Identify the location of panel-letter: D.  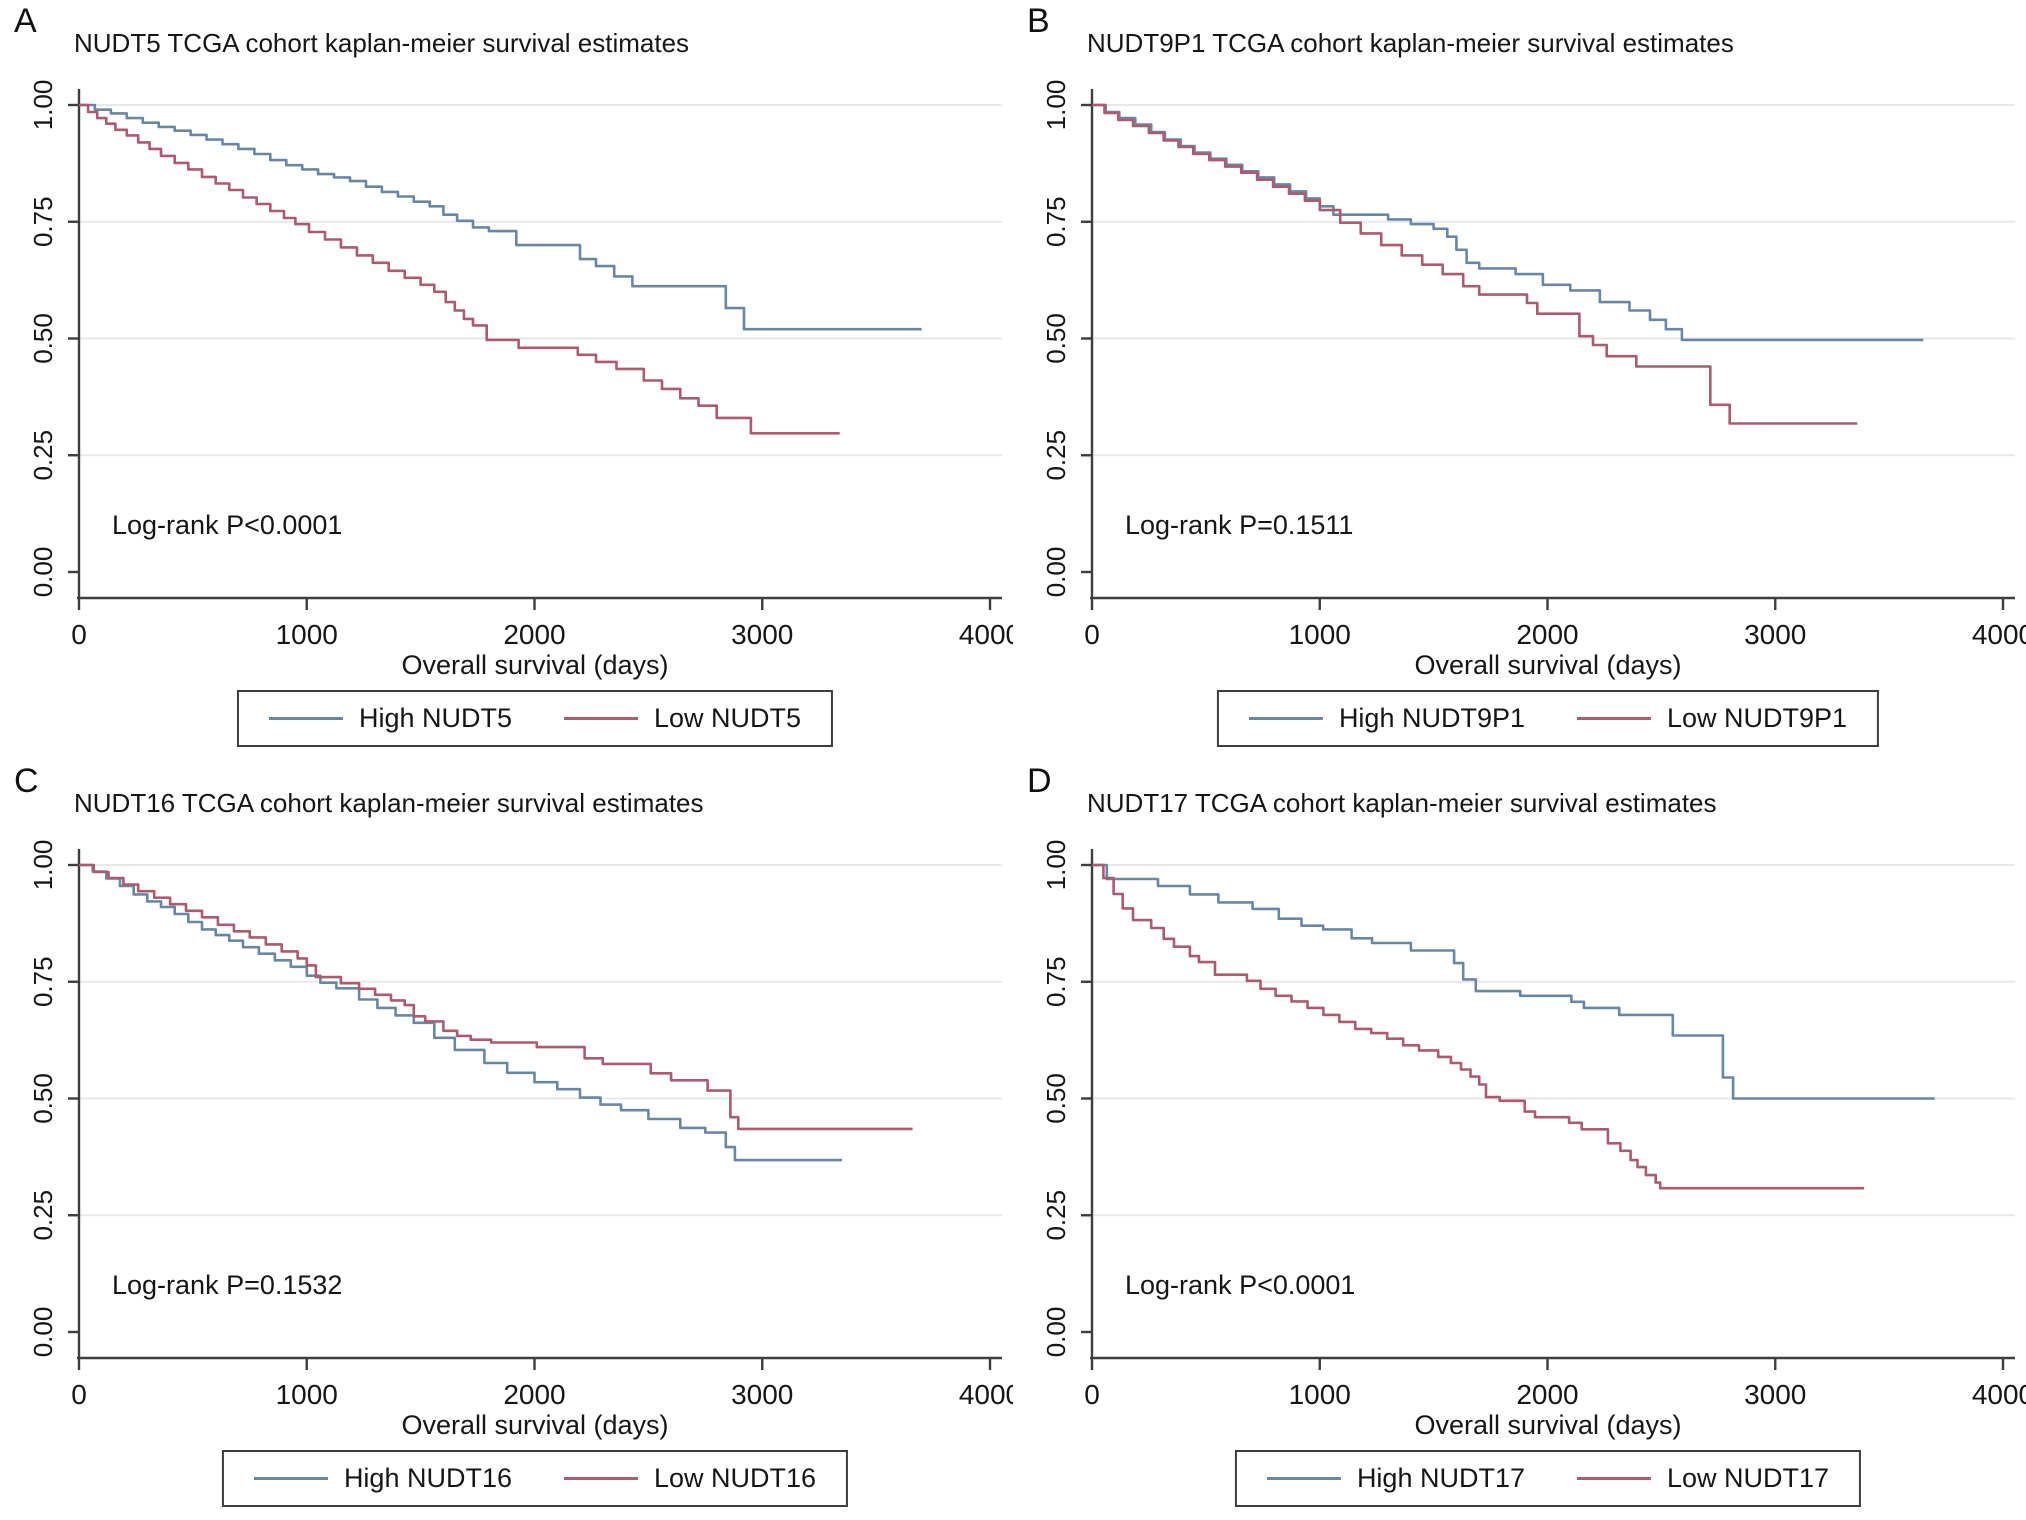
(1039, 781).